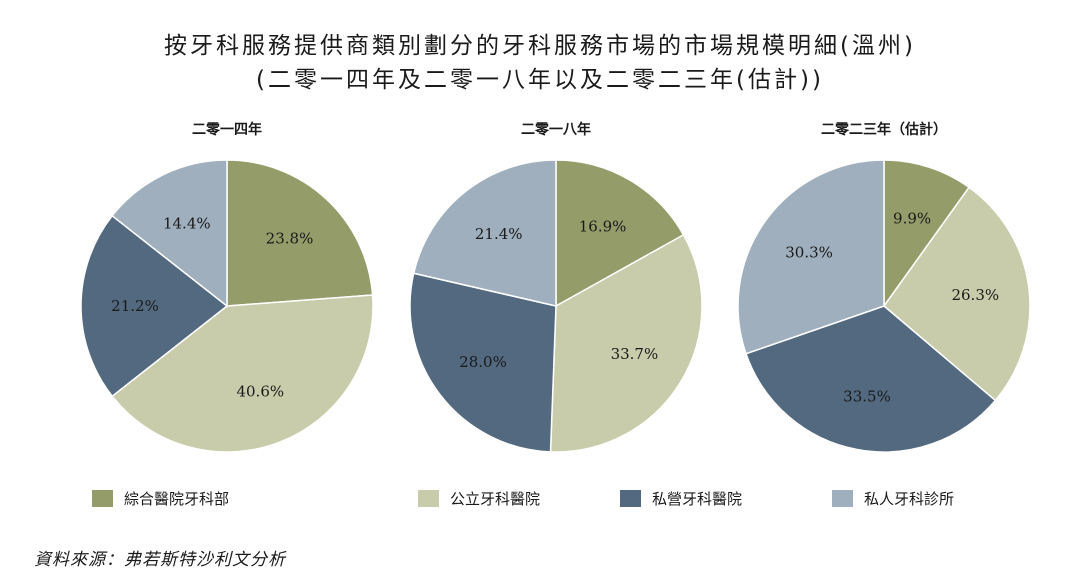  I want to click on legend: 綜合醫院牙科部 公立牙科醫院 私營牙科醫院 私人牙科診所, so click(540, 498).